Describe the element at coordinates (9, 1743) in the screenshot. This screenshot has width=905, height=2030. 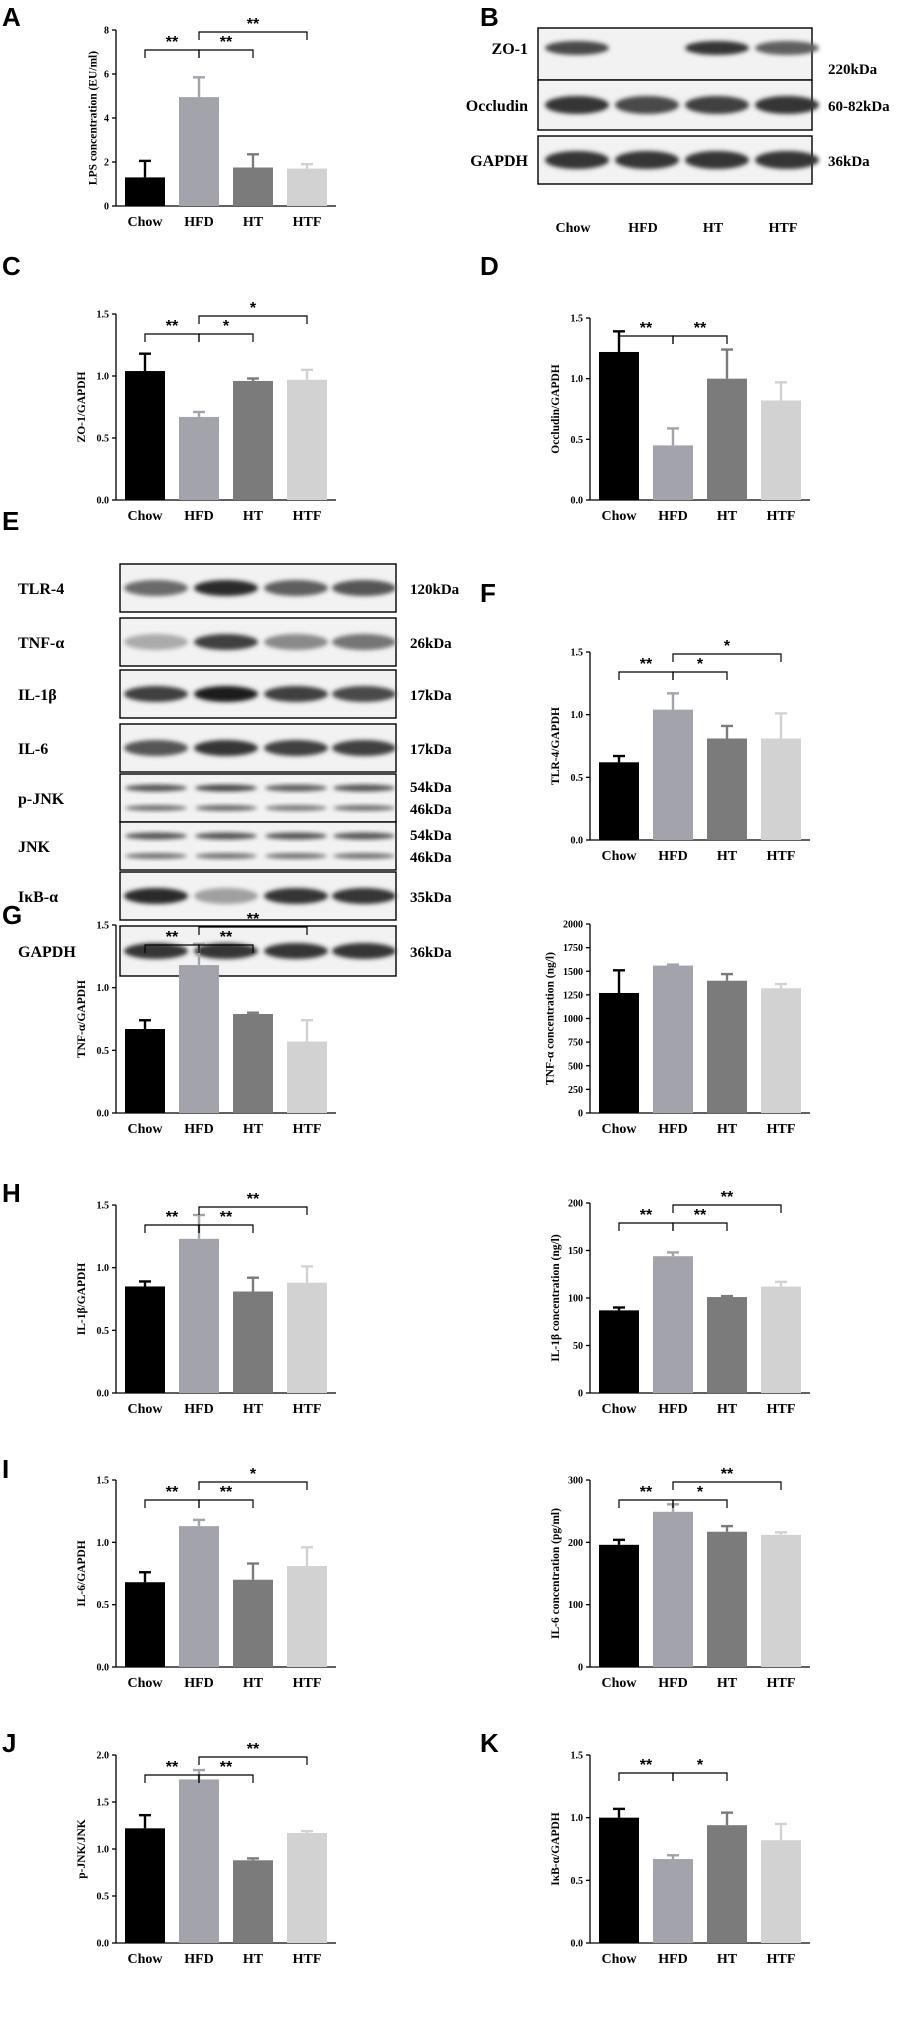
I see `panel-label-j: J` at that location.